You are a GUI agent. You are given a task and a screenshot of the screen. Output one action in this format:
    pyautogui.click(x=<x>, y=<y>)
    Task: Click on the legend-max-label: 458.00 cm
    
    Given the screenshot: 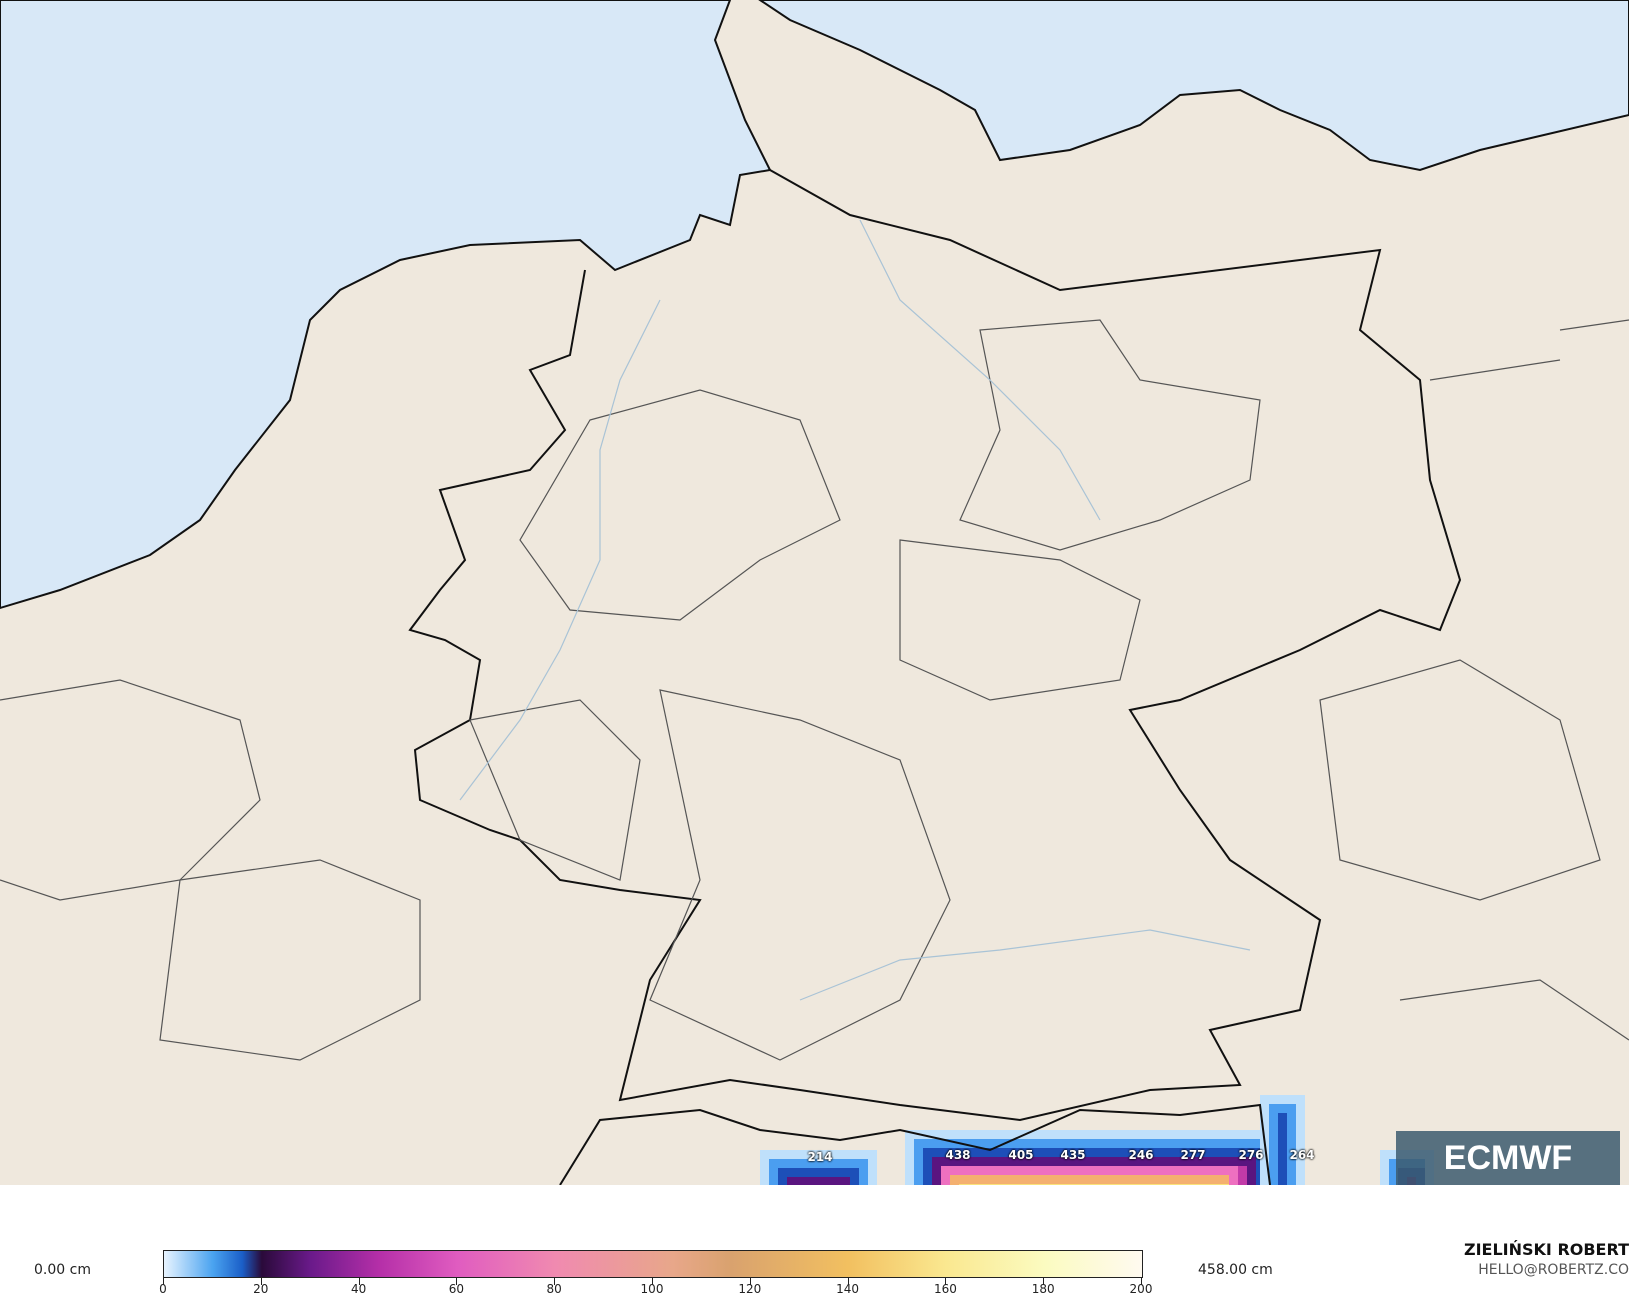 What is the action you would take?
    pyautogui.click(x=1235, y=1270)
    